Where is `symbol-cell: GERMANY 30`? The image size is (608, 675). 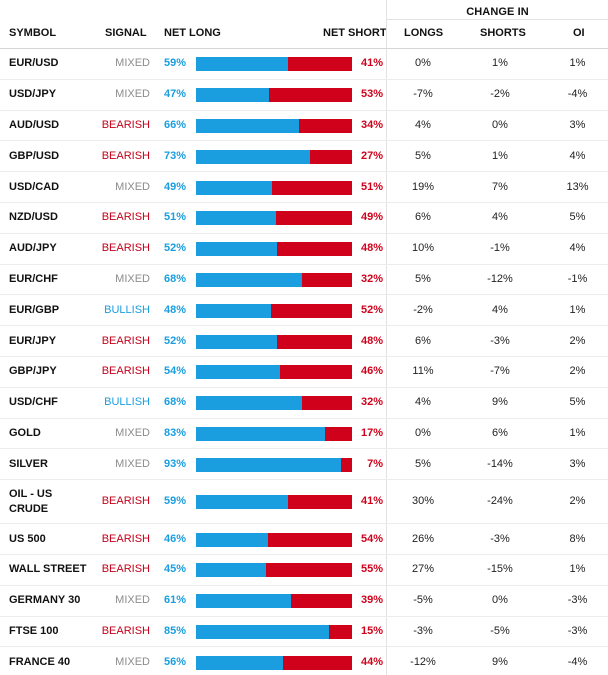 symbol-cell: GERMANY 30 is located at coordinates (45, 600).